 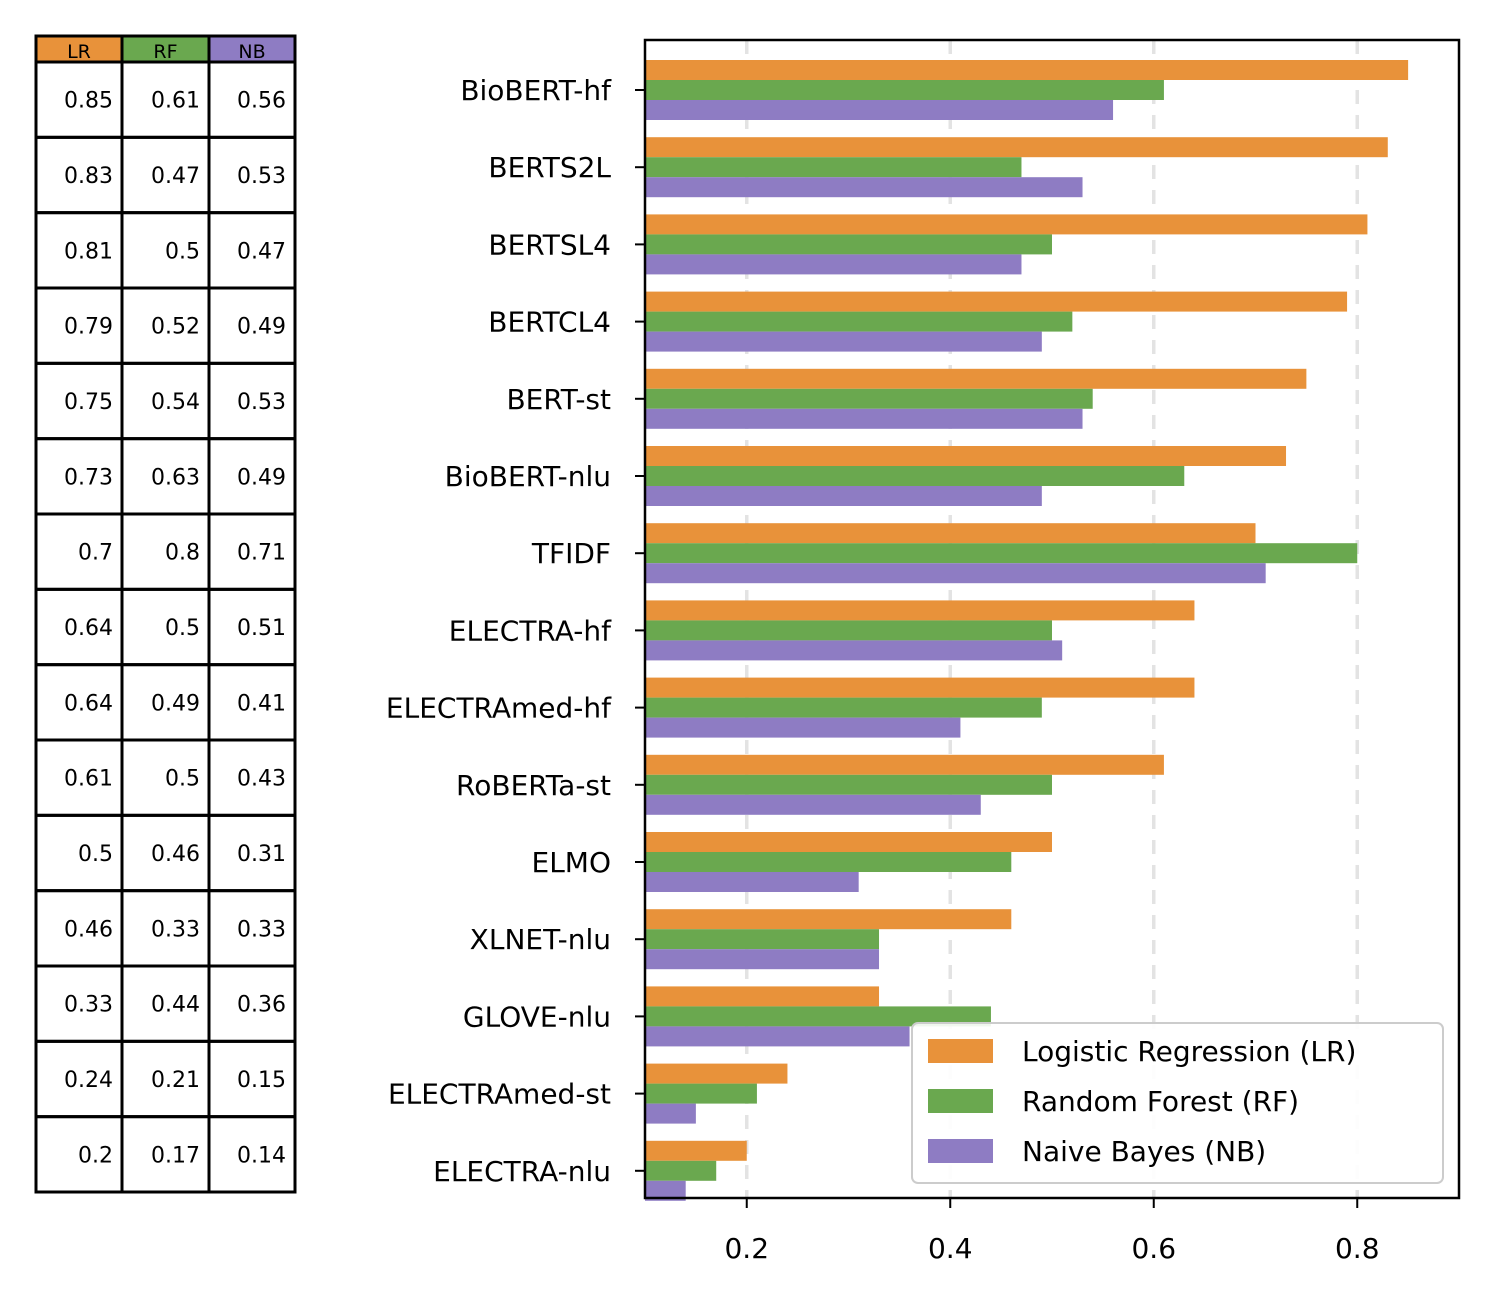 What do you see at coordinates (536, 90) in the screenshot?
I see `y-tick-label-0: BioBERT-hf` at bounding box center [536, 90].